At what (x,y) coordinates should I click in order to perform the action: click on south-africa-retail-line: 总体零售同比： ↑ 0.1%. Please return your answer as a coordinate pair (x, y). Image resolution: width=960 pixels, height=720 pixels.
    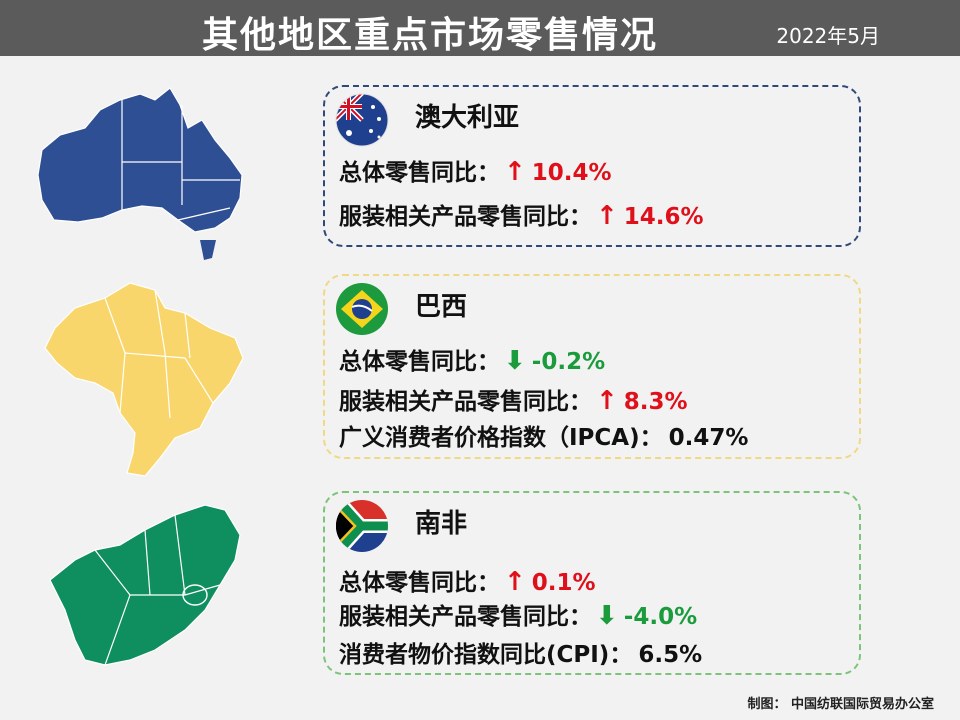
    Looking at the image, I should click on (467, 580).